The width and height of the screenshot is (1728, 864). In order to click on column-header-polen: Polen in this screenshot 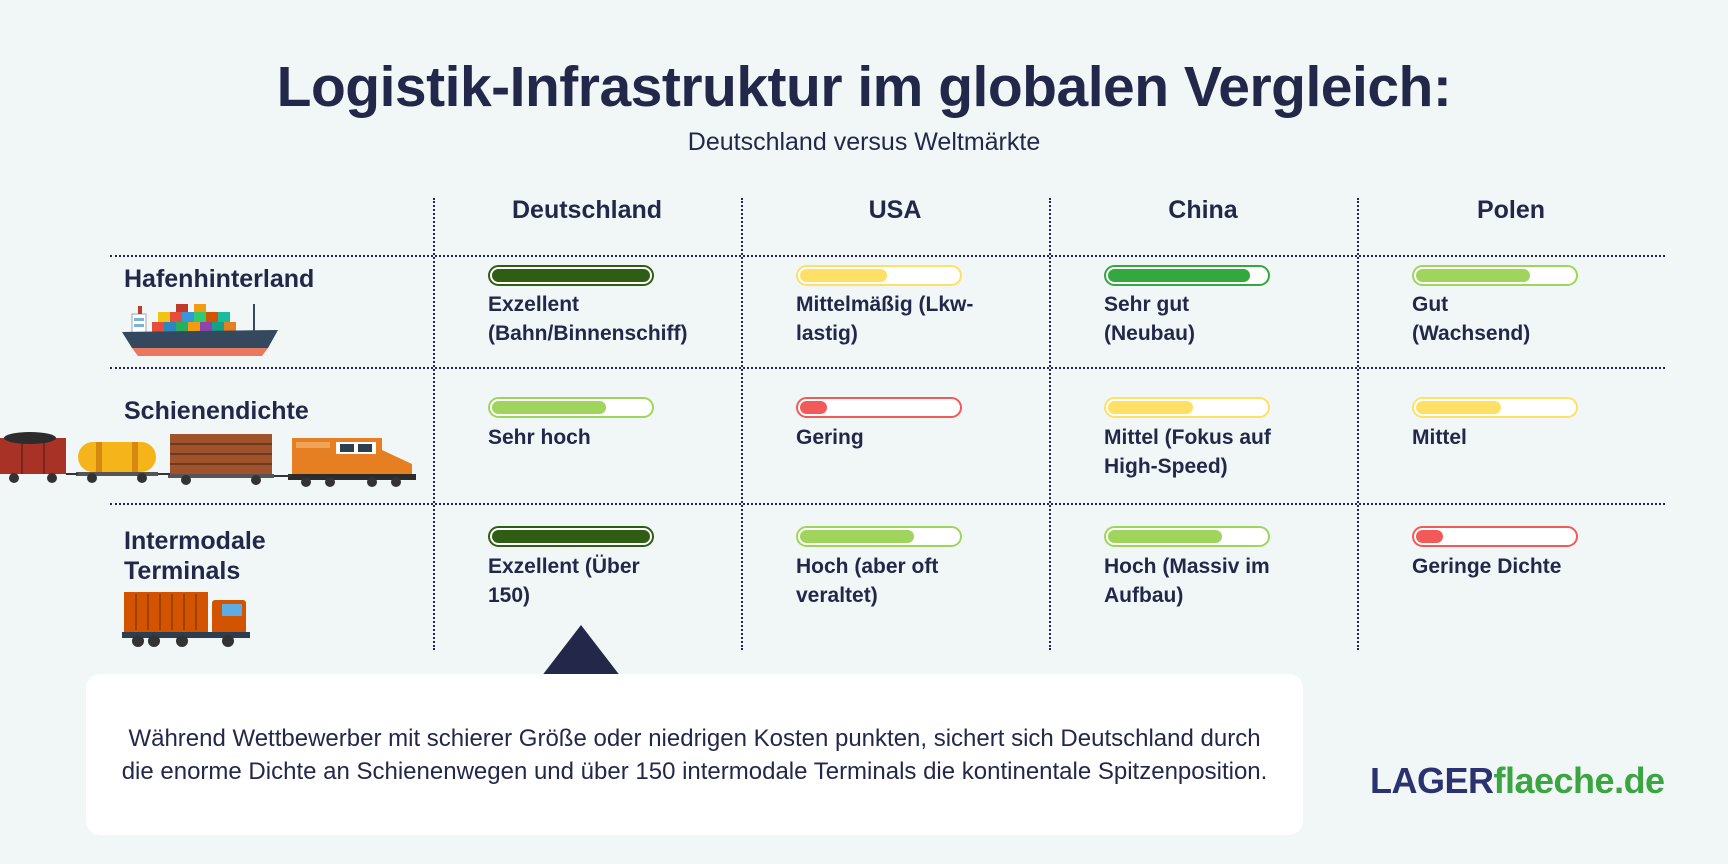, I will do `click(1511, 210)`.